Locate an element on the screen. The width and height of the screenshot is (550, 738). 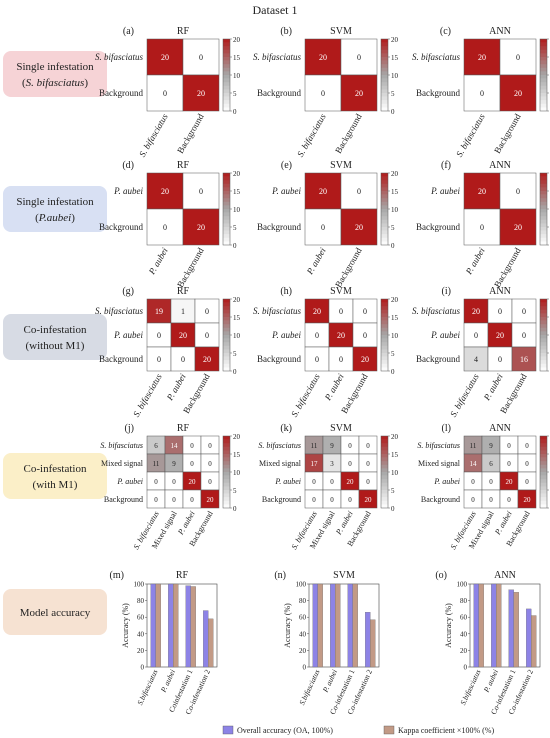
panel-label: (a) is located at coordinates (128, 31).